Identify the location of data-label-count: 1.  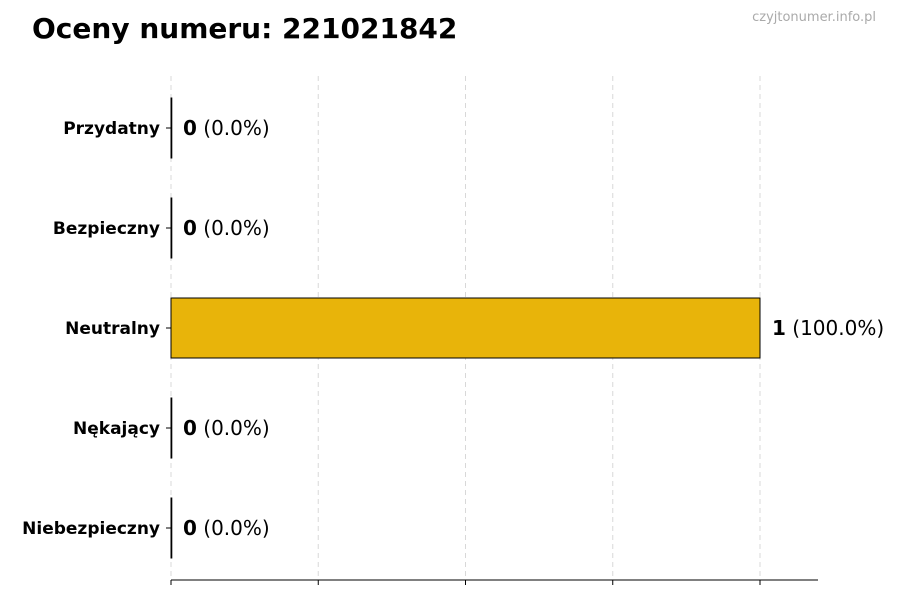
(779, 328).